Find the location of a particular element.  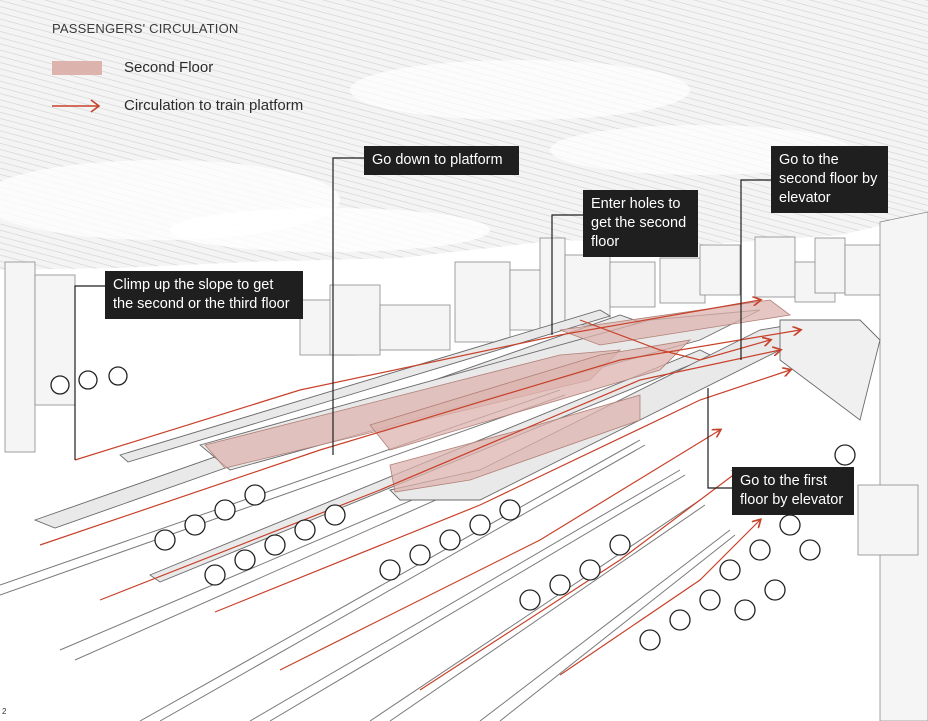

callout-go-down-to-platform: Go down to platform is located at coordinates (441, 160).